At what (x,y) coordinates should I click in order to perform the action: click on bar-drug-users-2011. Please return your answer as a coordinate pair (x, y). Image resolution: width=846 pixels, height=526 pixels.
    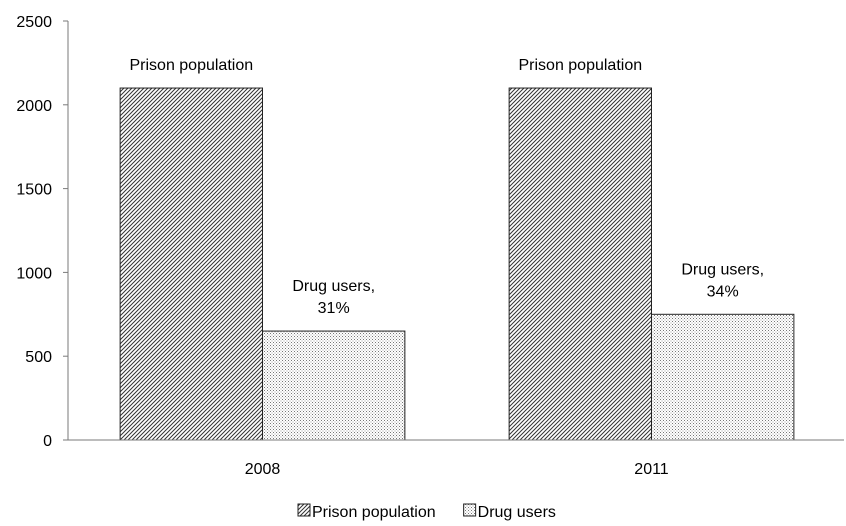
    Looking at the image, I should click on (723, 377).